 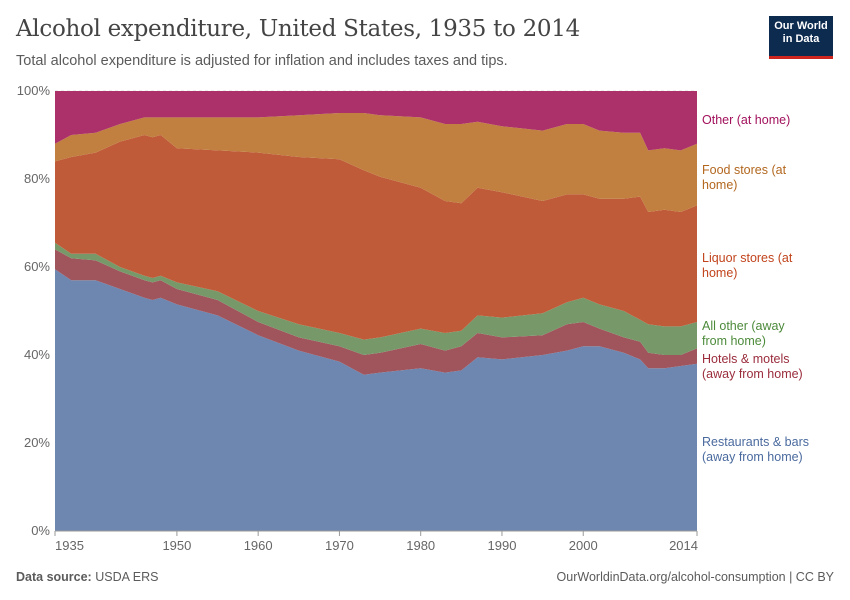 I want to click on series-label-line: Other (at home), so click(x=746, y=120).